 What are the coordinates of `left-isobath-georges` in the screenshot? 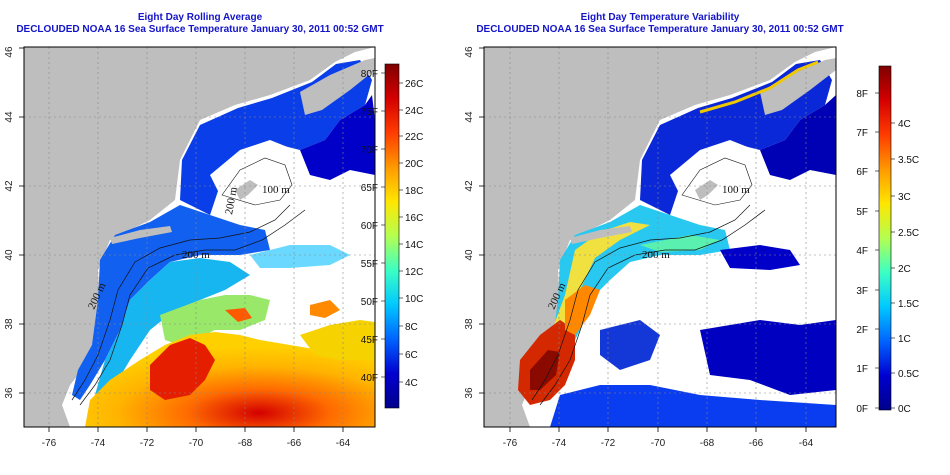 It's located at (257, 181).